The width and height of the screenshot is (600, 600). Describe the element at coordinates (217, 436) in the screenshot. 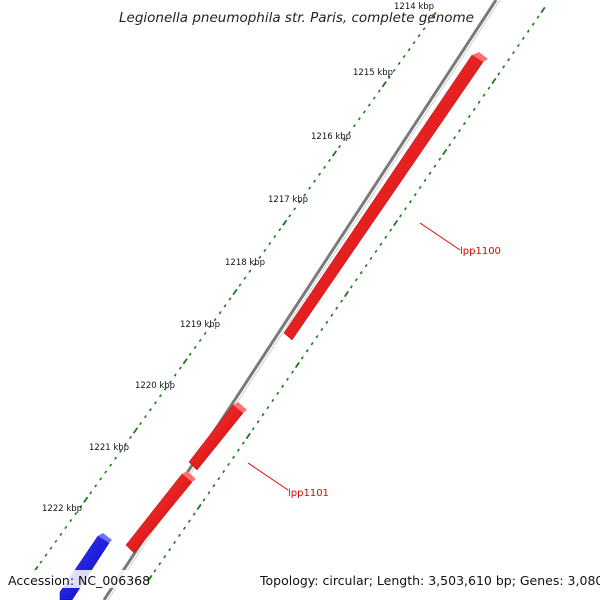

I see `gene-lpp1101` at that location.